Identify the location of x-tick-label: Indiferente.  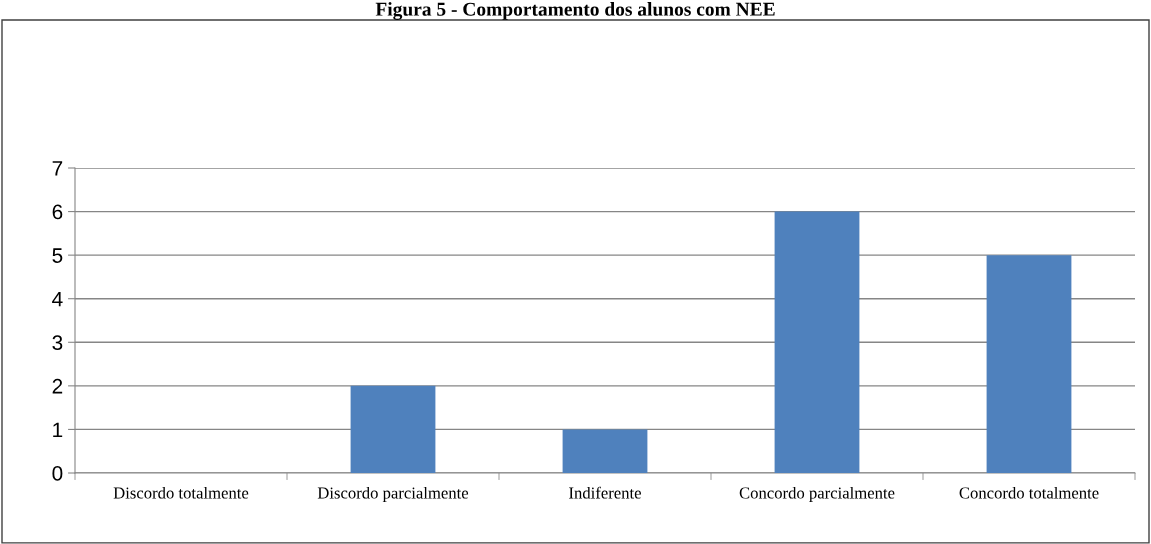
(605, 492).